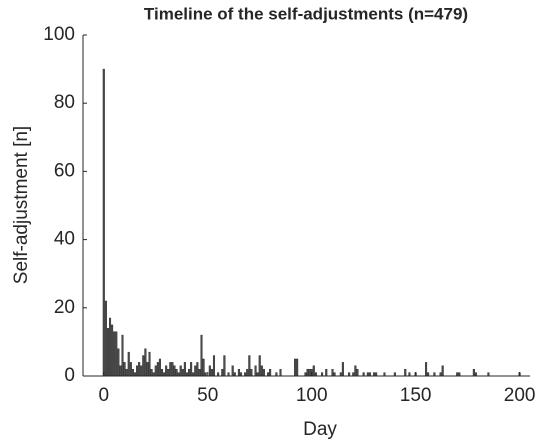  Describe the element at coordinates (320, 429) in the screenshot. I see `x-axis-label: Day` at that location.